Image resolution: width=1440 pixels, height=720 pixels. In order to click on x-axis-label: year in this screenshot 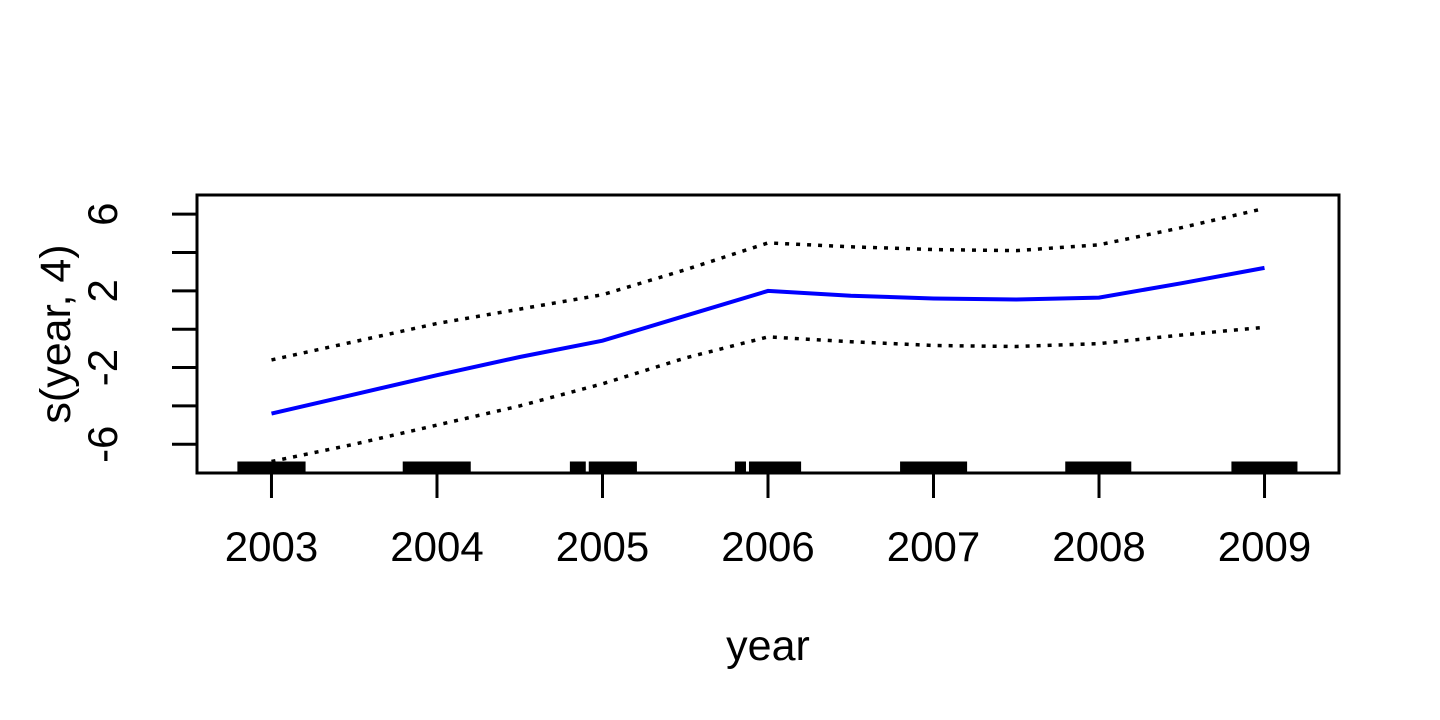, I will do `click(768, 646)`.